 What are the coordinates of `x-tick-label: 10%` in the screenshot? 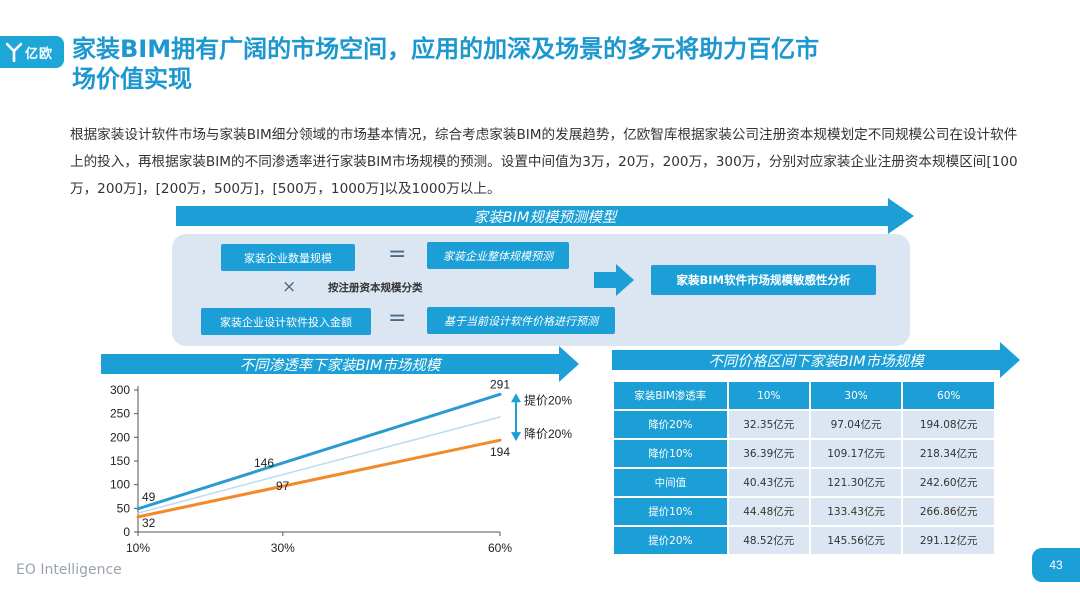 It's located at (138, 548).